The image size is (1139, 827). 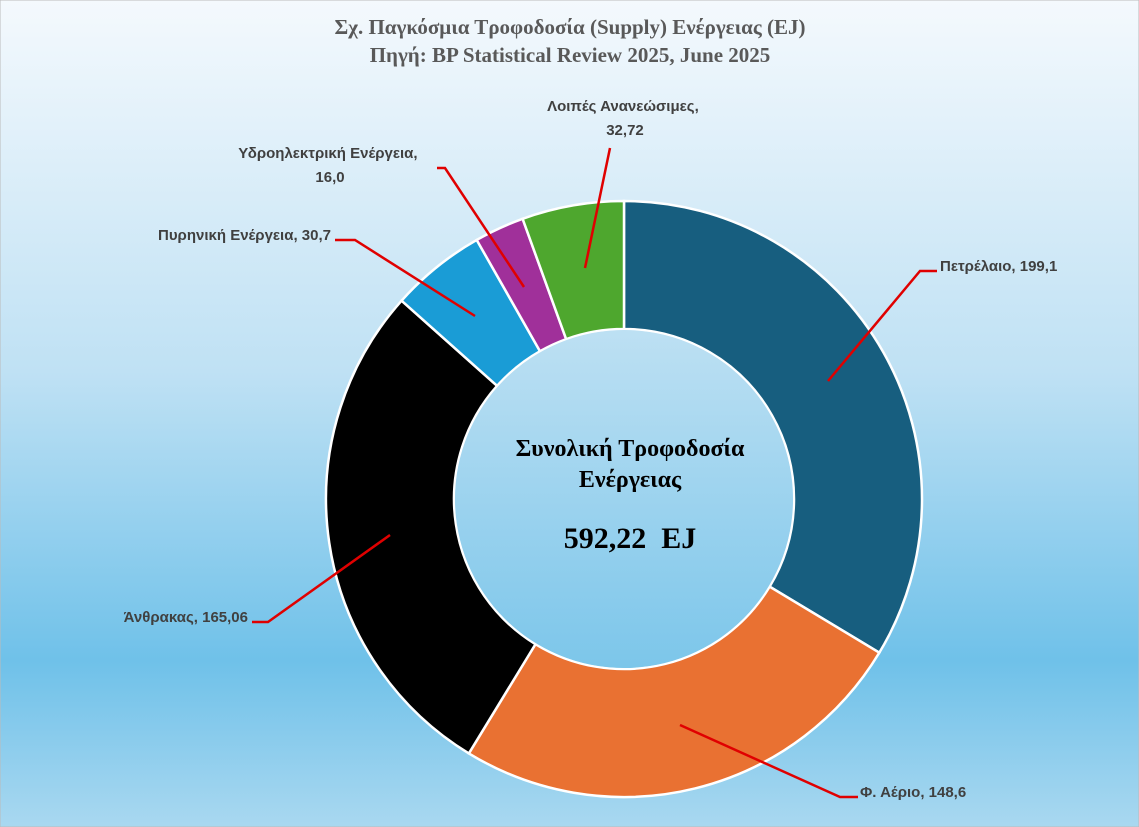 What do you see at coordinates (948, 792) in the screenshot?
I see `value-label: 148,6` at bounding box center [948, 792].